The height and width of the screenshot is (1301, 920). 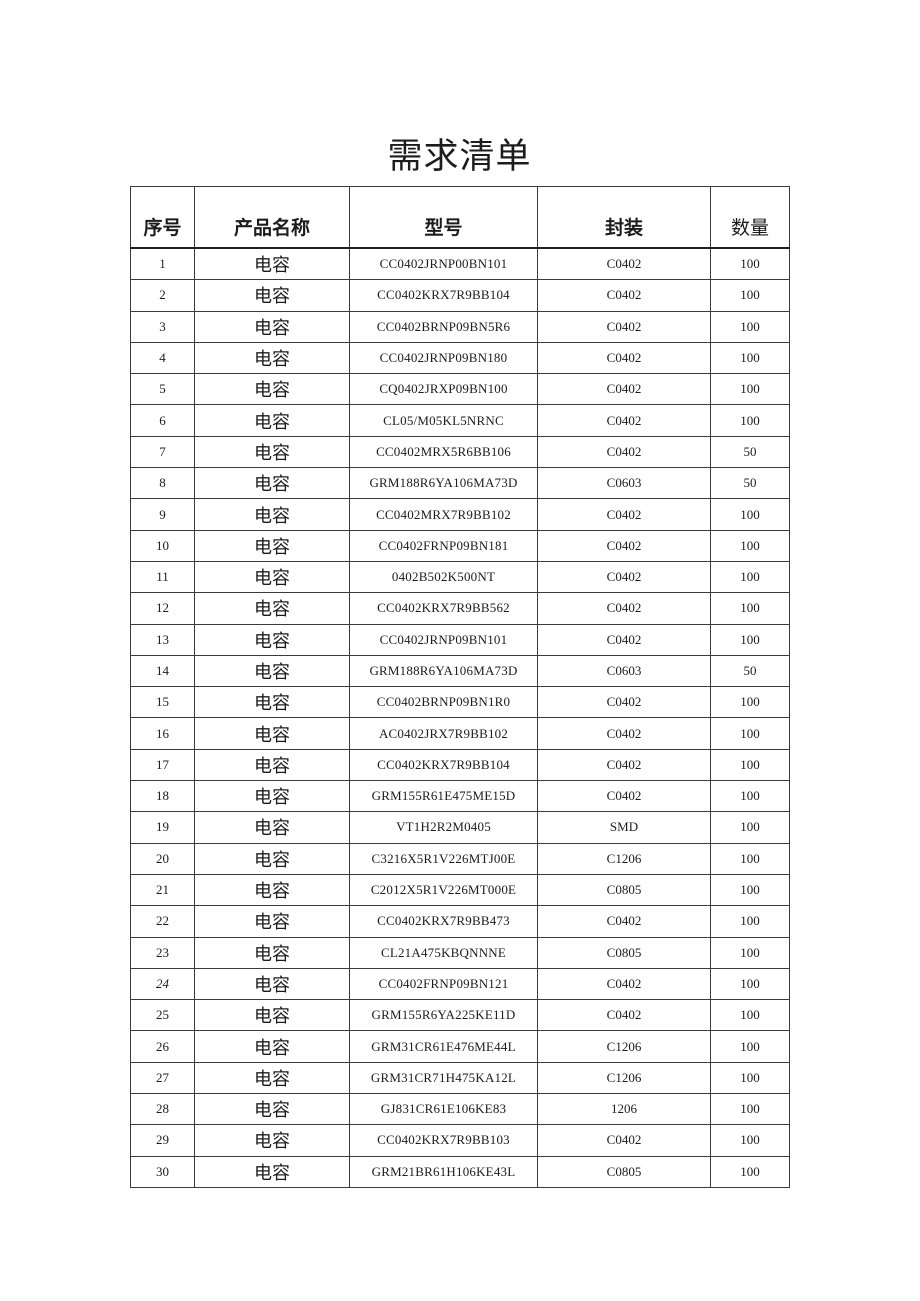 I want to click on table-row: 22 电容 CC0402KRX7R9BB473 C0402 100, so click(x=460, y=921).